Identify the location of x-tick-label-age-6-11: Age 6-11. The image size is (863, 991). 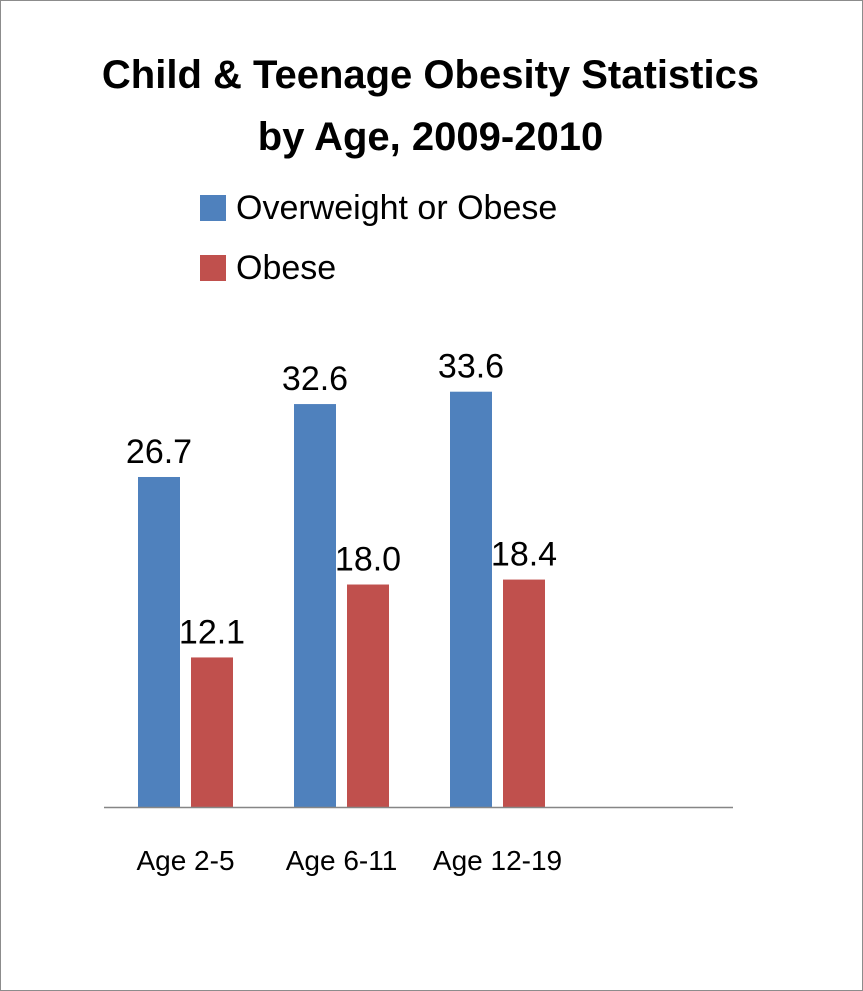
(342, 860).